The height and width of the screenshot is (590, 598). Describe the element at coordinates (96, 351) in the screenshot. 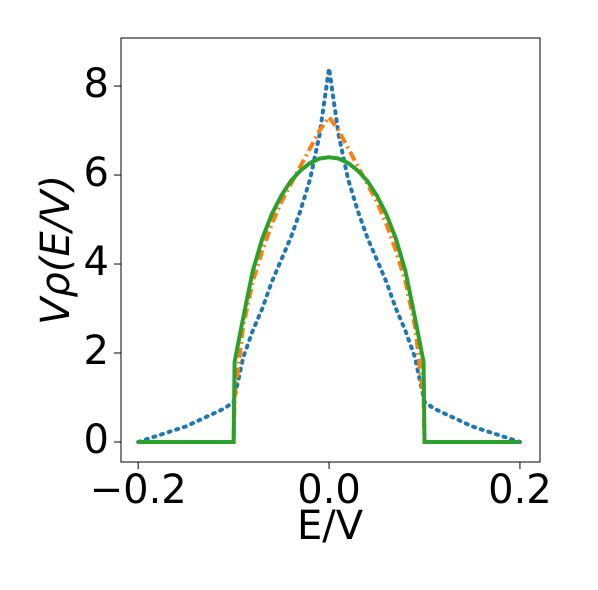

I see `y-tick-label: 2` at that location.